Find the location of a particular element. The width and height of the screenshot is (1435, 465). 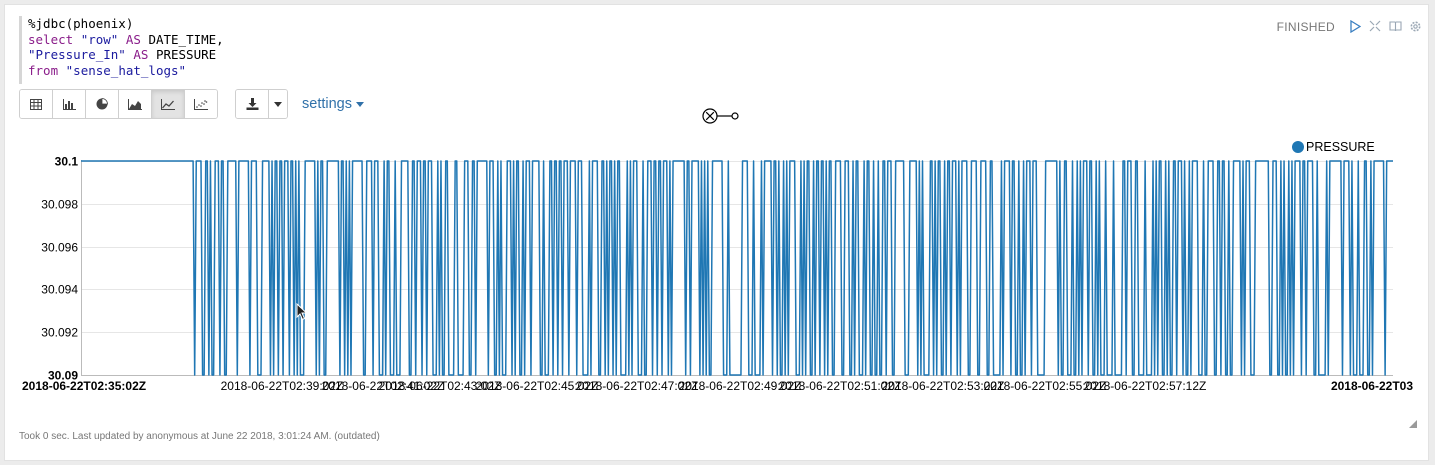

y-tick-label: 30.09 is located at coordinates (63, 376).